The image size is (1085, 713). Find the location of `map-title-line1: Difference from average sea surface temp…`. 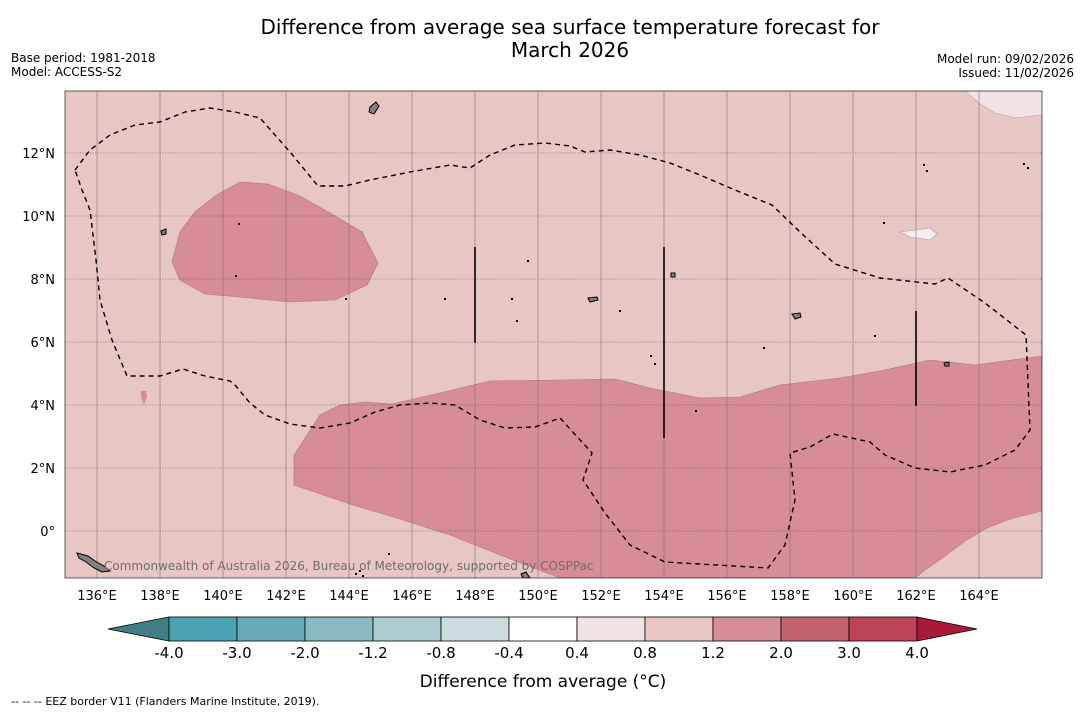

map-title-line1: Difference from average sea surface temp… is located at coordinates (570, 27).